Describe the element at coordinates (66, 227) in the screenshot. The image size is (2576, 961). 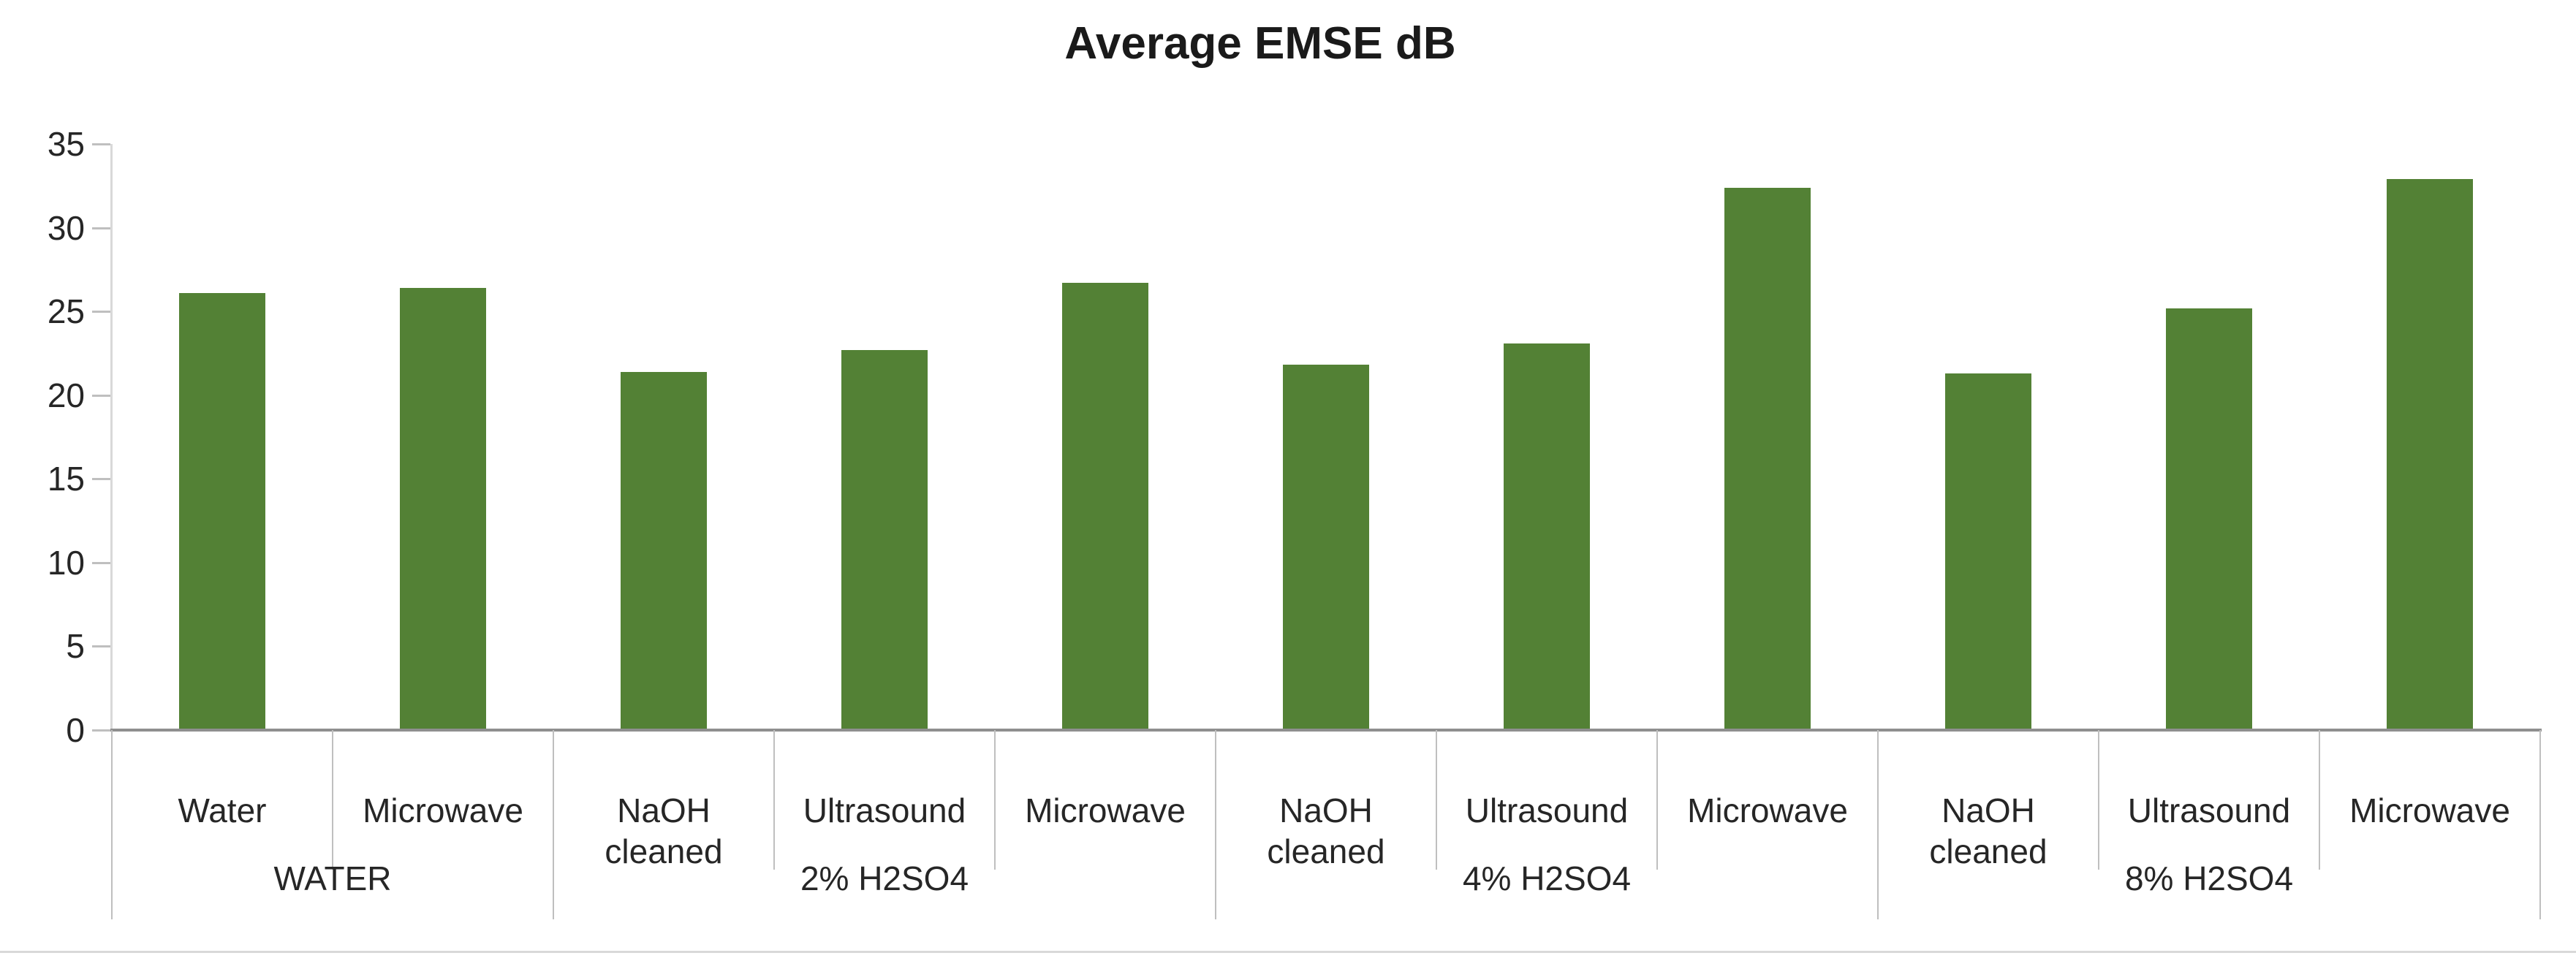
I see `y-axis-tick-label: 30` at that location.